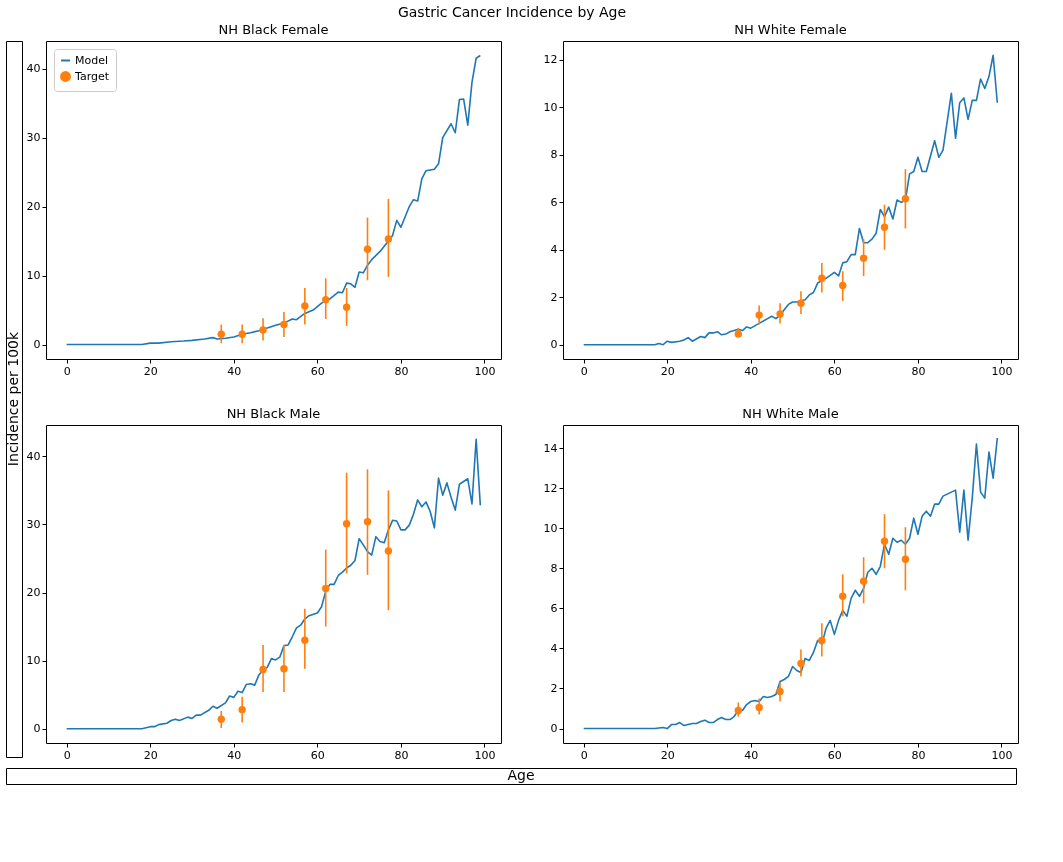  Describe the element at coordinates (790, 413) in the screenshot. I see `chart-title: NH White Male` at that location.